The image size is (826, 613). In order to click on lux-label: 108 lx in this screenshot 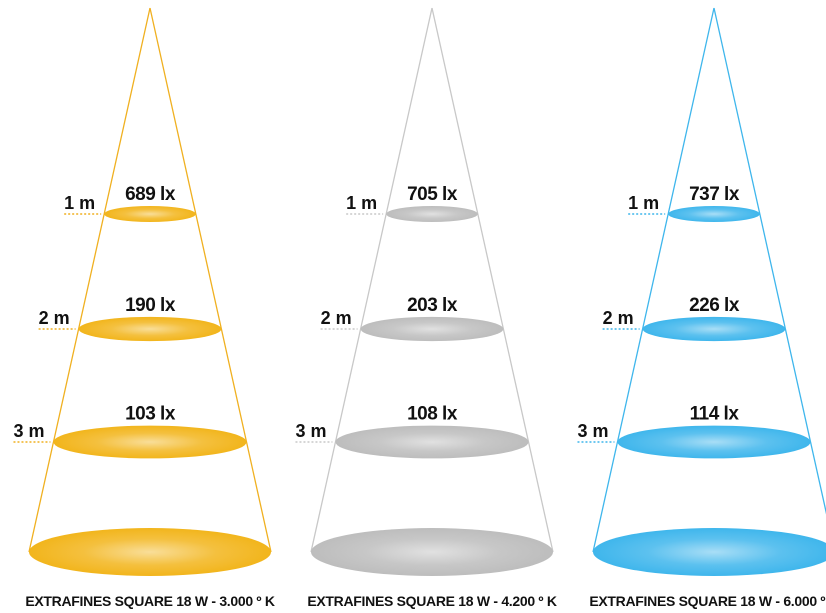, I will do `click(432, 414)`.